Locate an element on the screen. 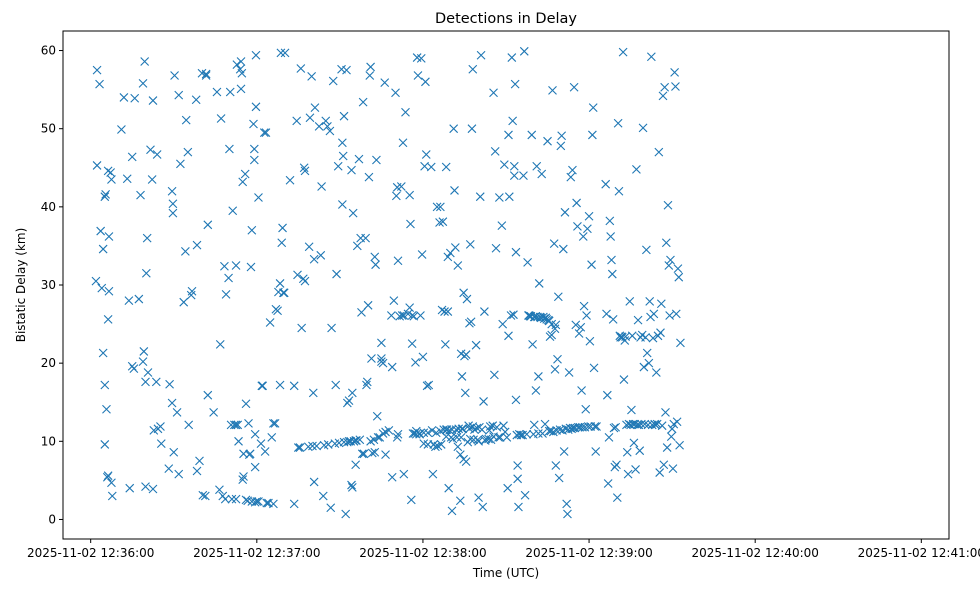 The width and height of the screenshot is (980, 590). x-tick-label: 2025-11-02 12:39:00 is located at coordinates (588, 553).